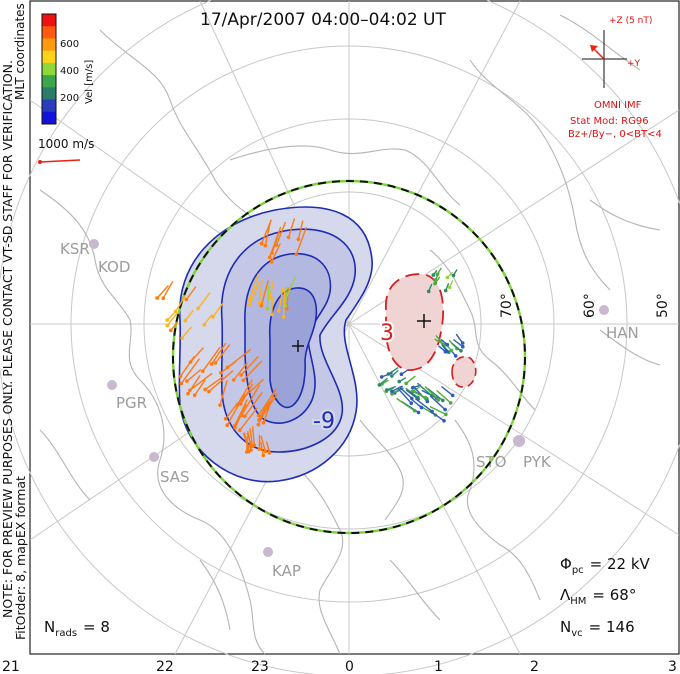 The height and width of the screenshot is (674, 680). Describe the element at coordinates (77, 628) in the screenshot. I see `radar-count: Nrads = 8` at that location.